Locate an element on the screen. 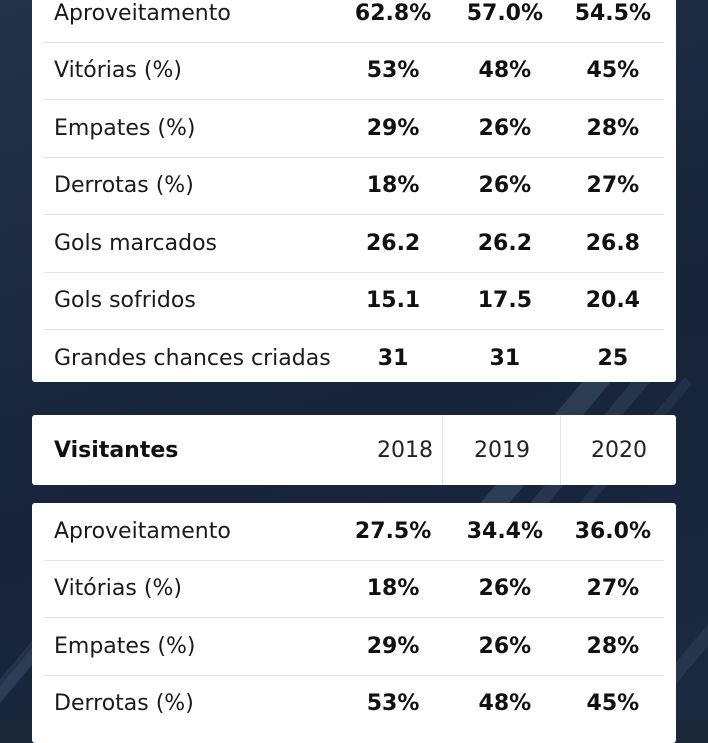 This screenshot has width=708, height=743. table-row: Gols marcados 26.2 26.2 26.8 is located at coordinates (354, 244).